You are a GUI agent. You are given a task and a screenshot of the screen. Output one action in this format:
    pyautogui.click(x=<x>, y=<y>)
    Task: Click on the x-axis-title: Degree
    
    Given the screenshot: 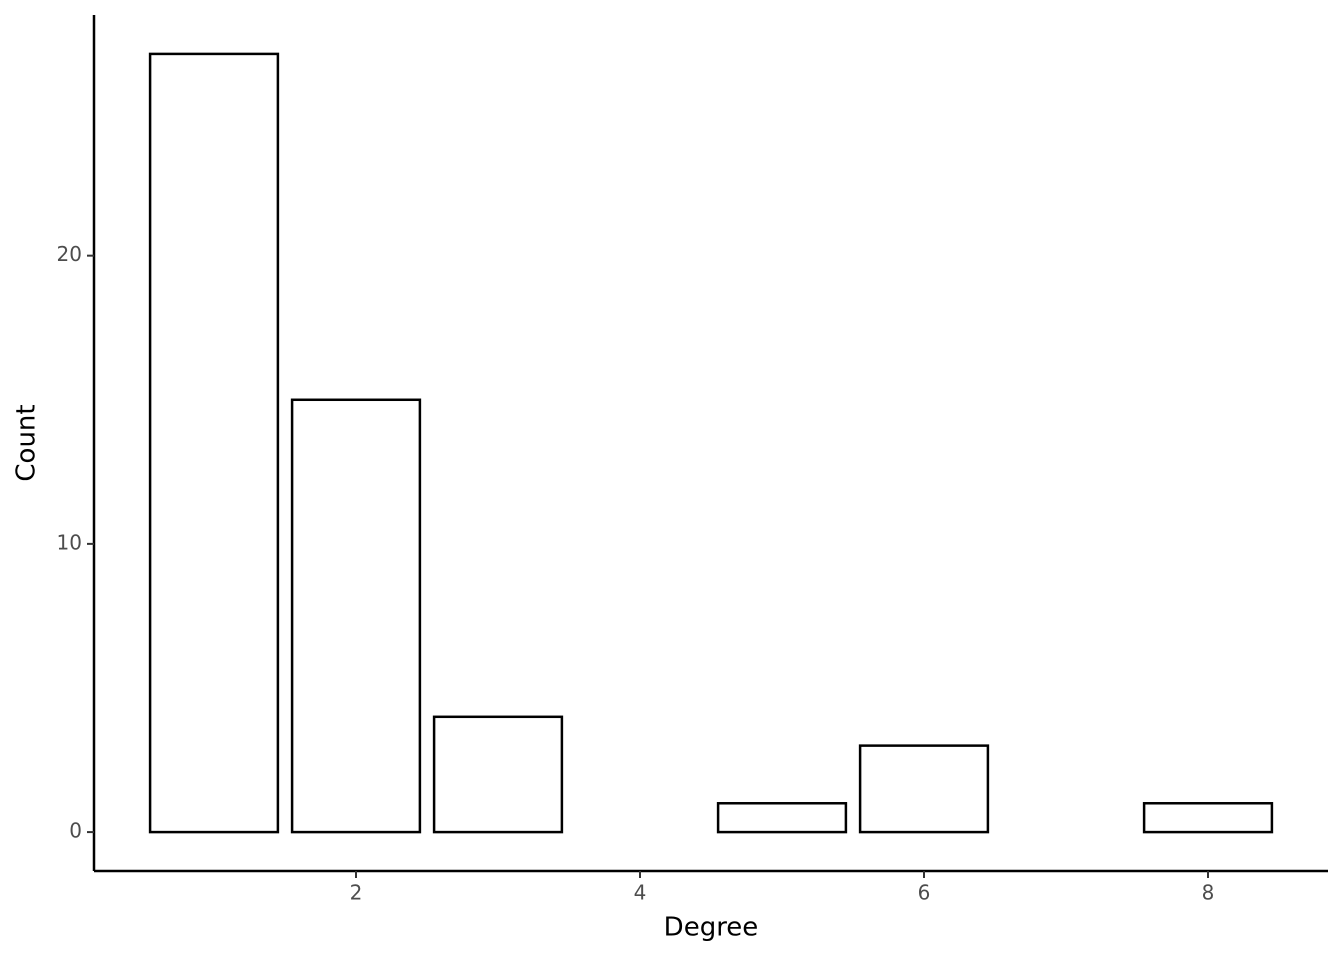 What is the action you would take?
    pyautogui.click(x=711, y=928)
    